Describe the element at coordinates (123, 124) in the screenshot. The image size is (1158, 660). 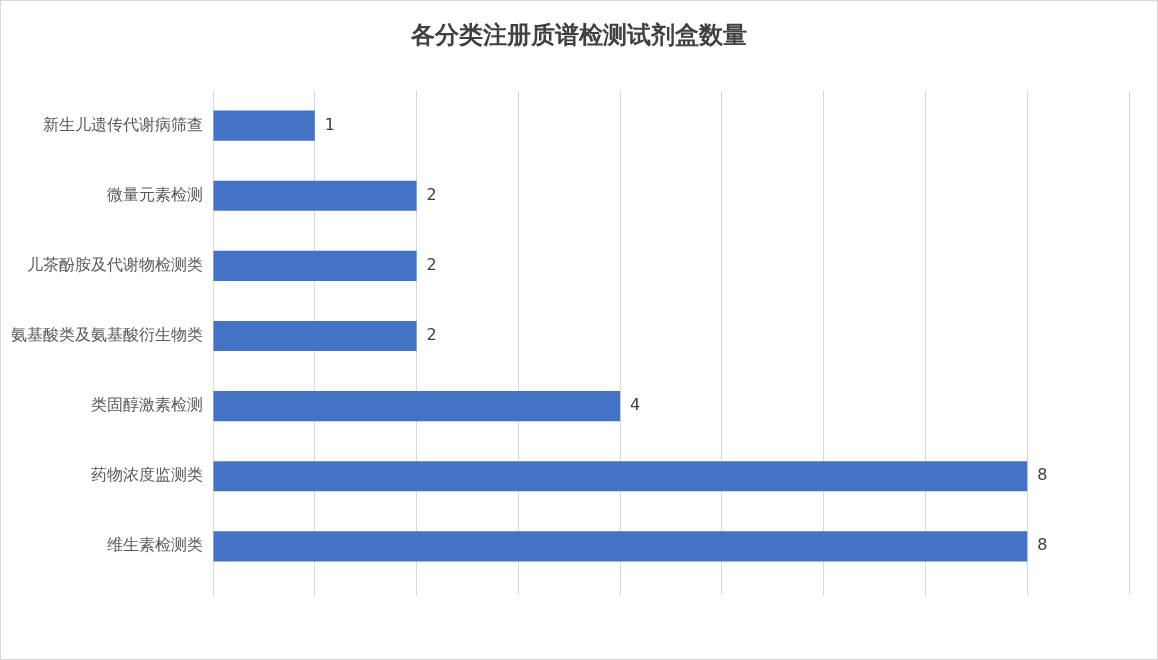
I see `y-tick-label: 新生儿遗传代谢病筛查` at that location.